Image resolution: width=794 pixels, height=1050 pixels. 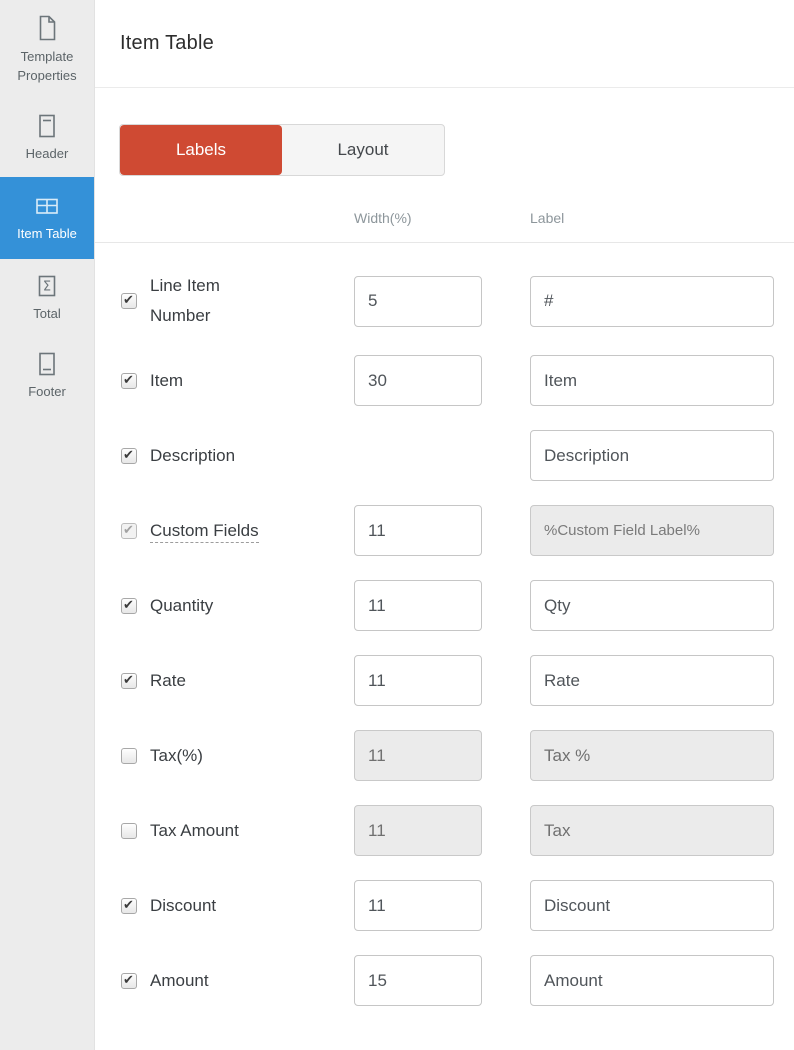 I want to click on sidebar-item-header: Header, so click(x=47, y=138).